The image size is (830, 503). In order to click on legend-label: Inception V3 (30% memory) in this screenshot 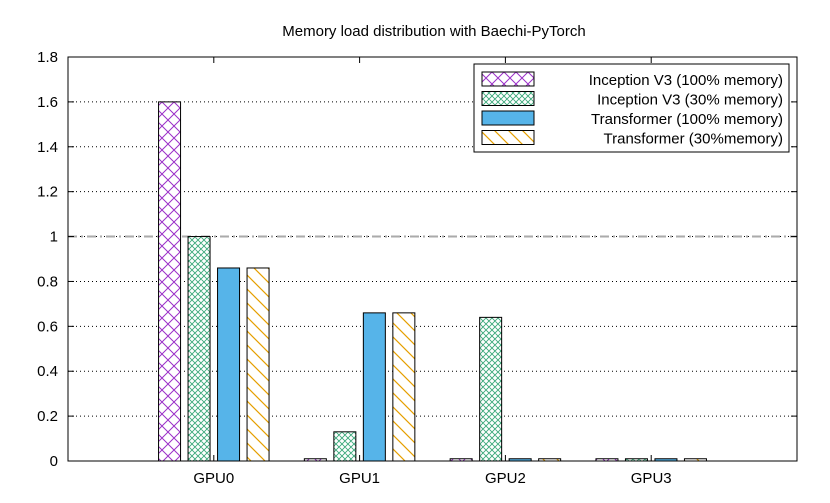, I will do `click(690, 100)`.